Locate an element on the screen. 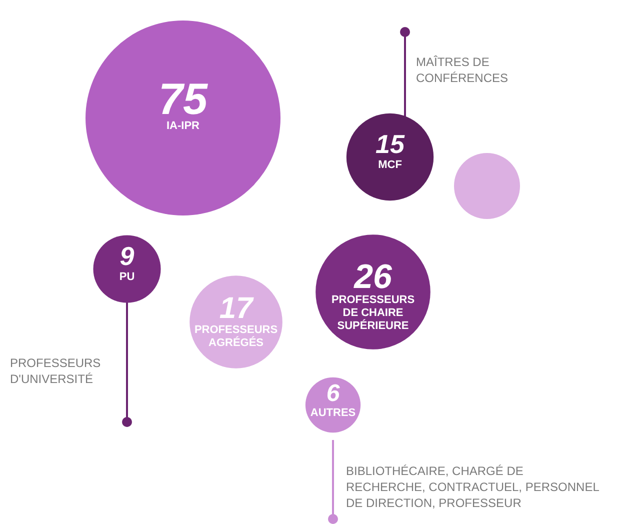 This screenshot has height=524, width=644. category-label: PU is located at coordinates (127, 277).